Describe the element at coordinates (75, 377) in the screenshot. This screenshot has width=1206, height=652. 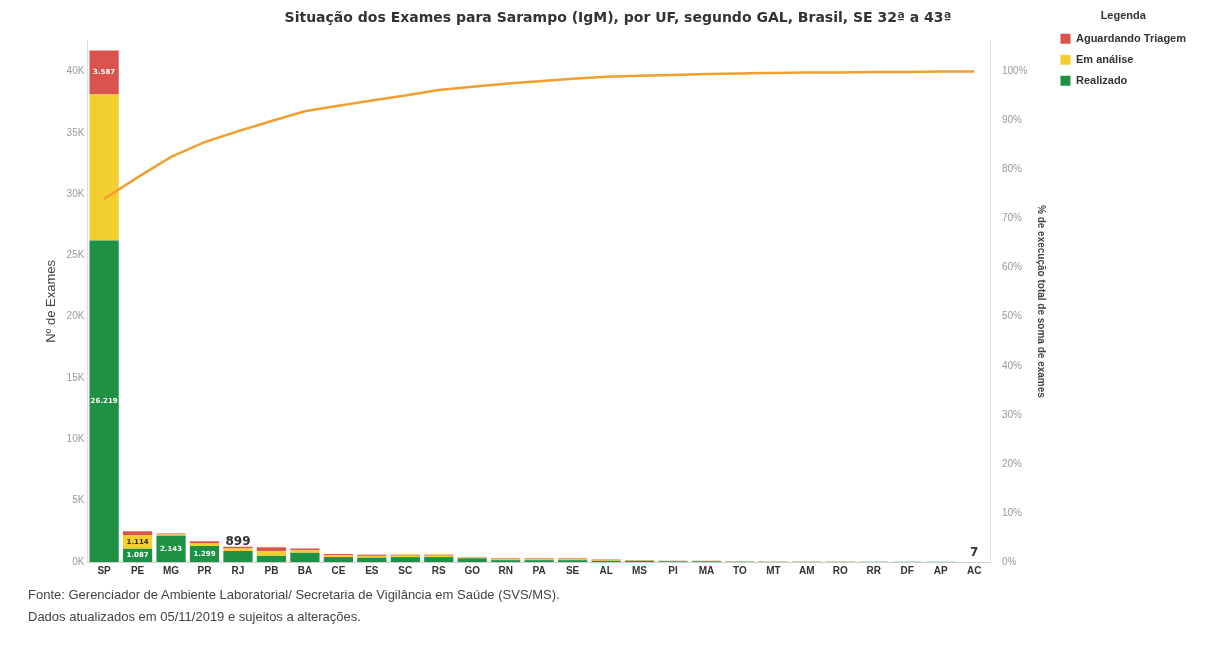
I see `y-tick-label: 15K` at that location.